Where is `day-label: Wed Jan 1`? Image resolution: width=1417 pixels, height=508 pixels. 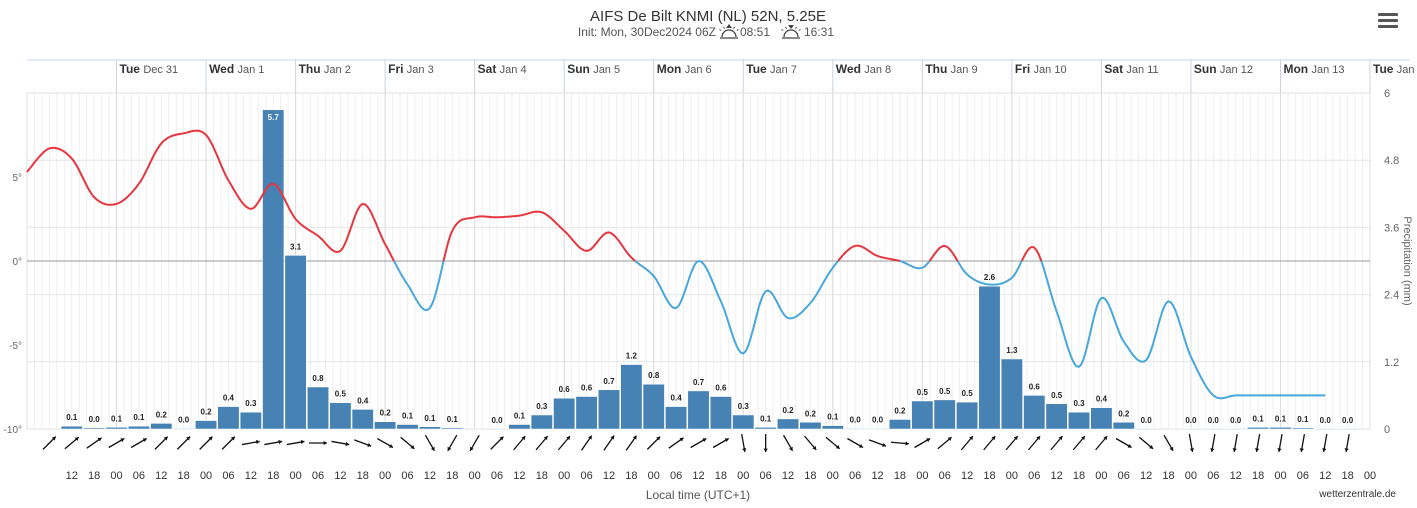
day-label: Wed Jan 1 is located at coordinates (236, 69).